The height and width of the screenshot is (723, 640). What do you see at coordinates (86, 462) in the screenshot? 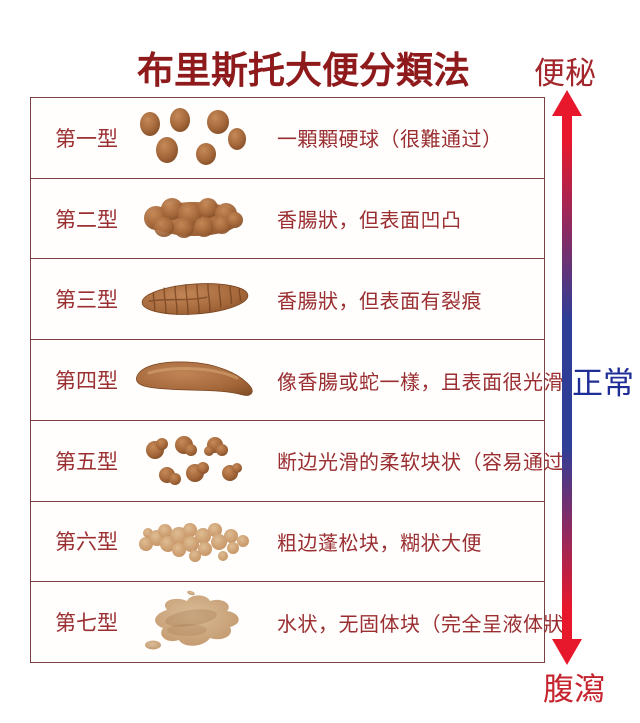
I see `type-5-label: 第五型` at bounding box center [86, 462].